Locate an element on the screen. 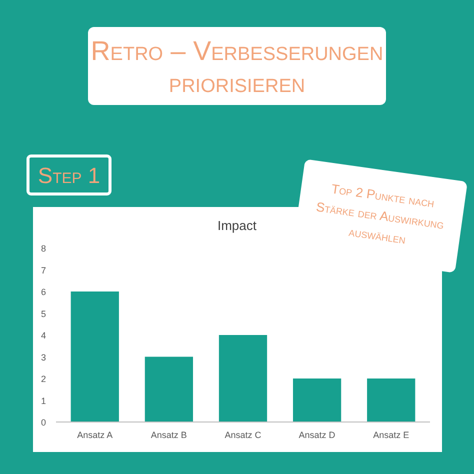 The height and width of the screenshot is (474, 474). x-tick-label: Ansatz D is located at coordinates (317, 435).